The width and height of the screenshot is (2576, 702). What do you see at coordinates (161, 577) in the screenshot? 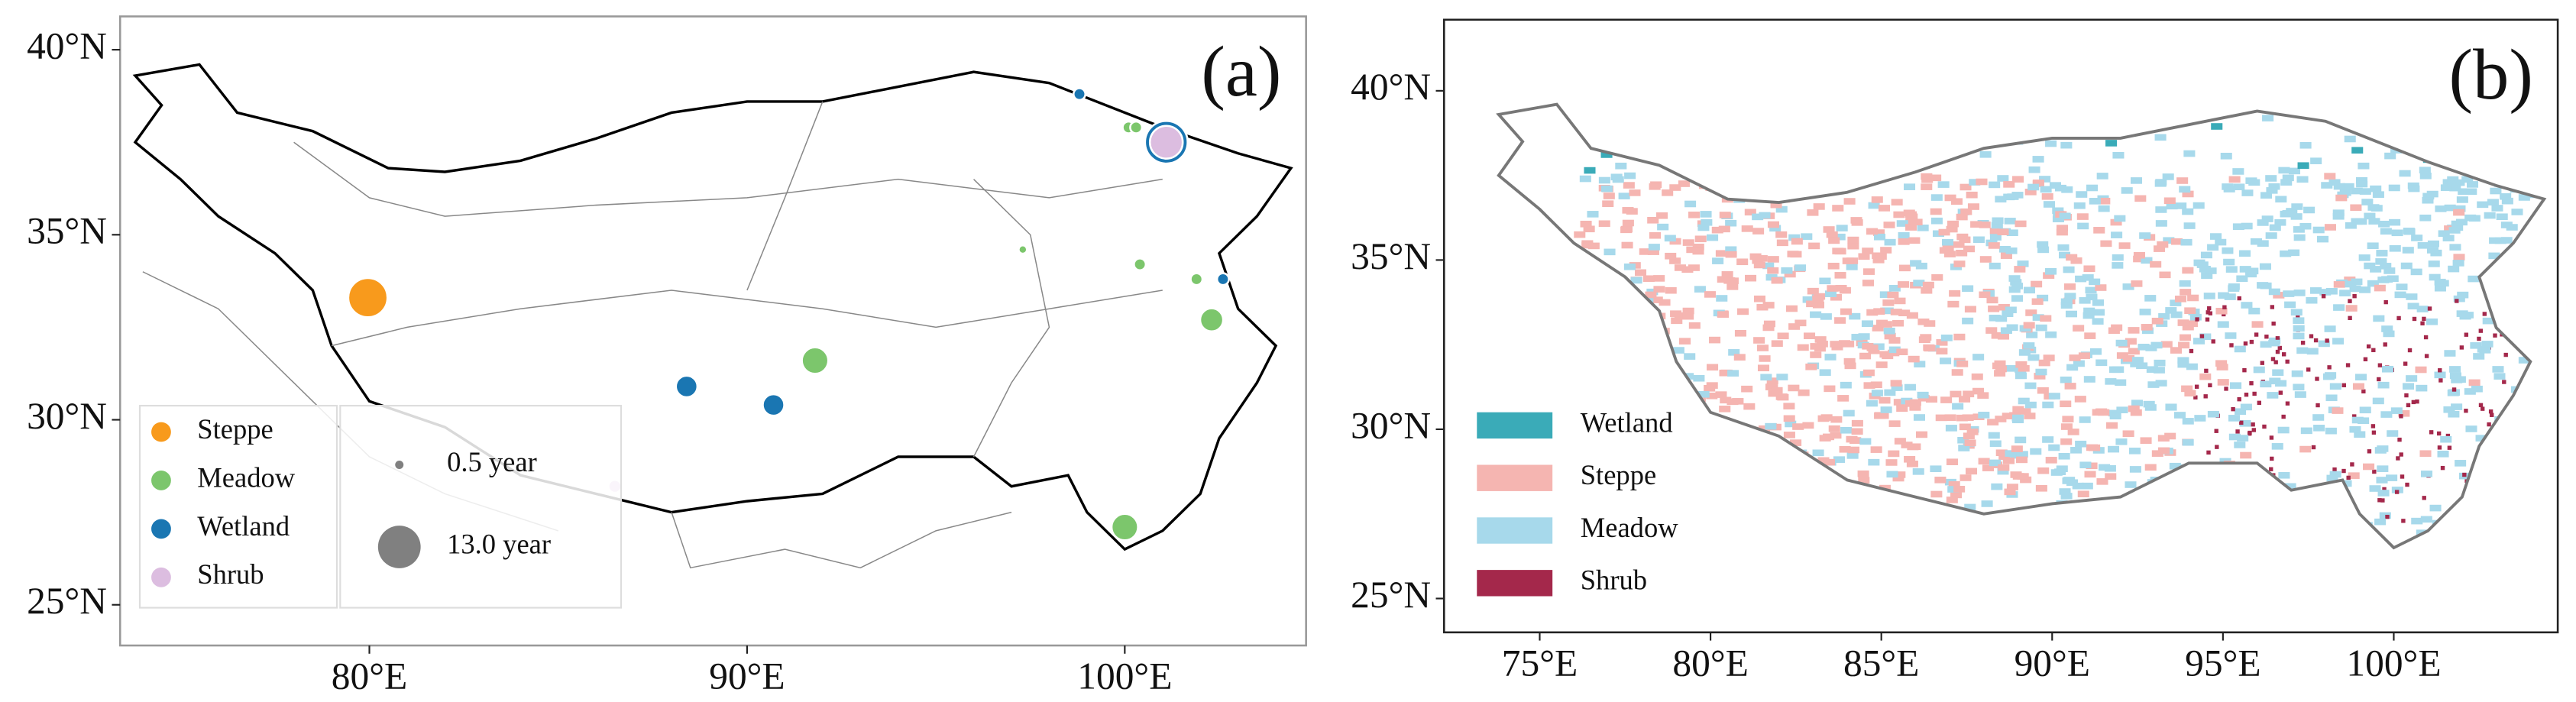
I see `legend-marker` at bounding box center [161, 577].